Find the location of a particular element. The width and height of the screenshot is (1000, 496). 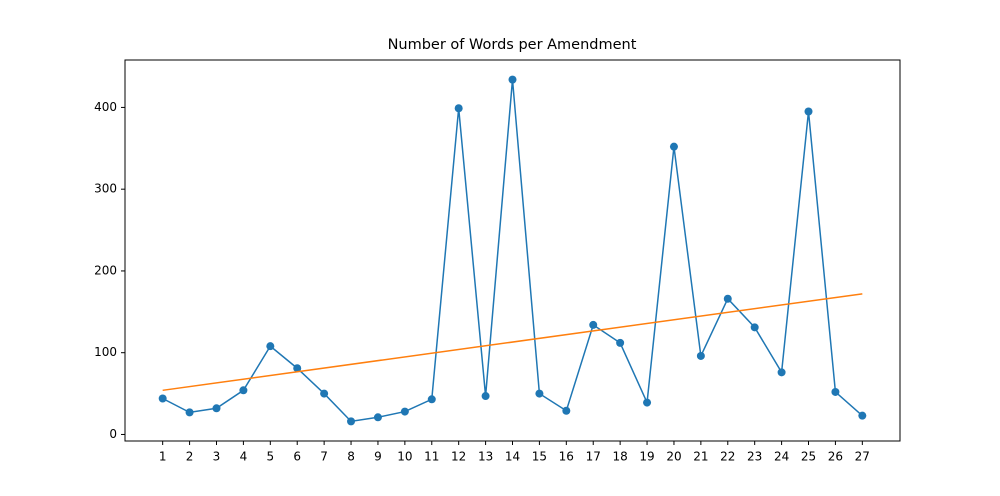

x-tick-label: 9 is located at coordinates (378, 457).